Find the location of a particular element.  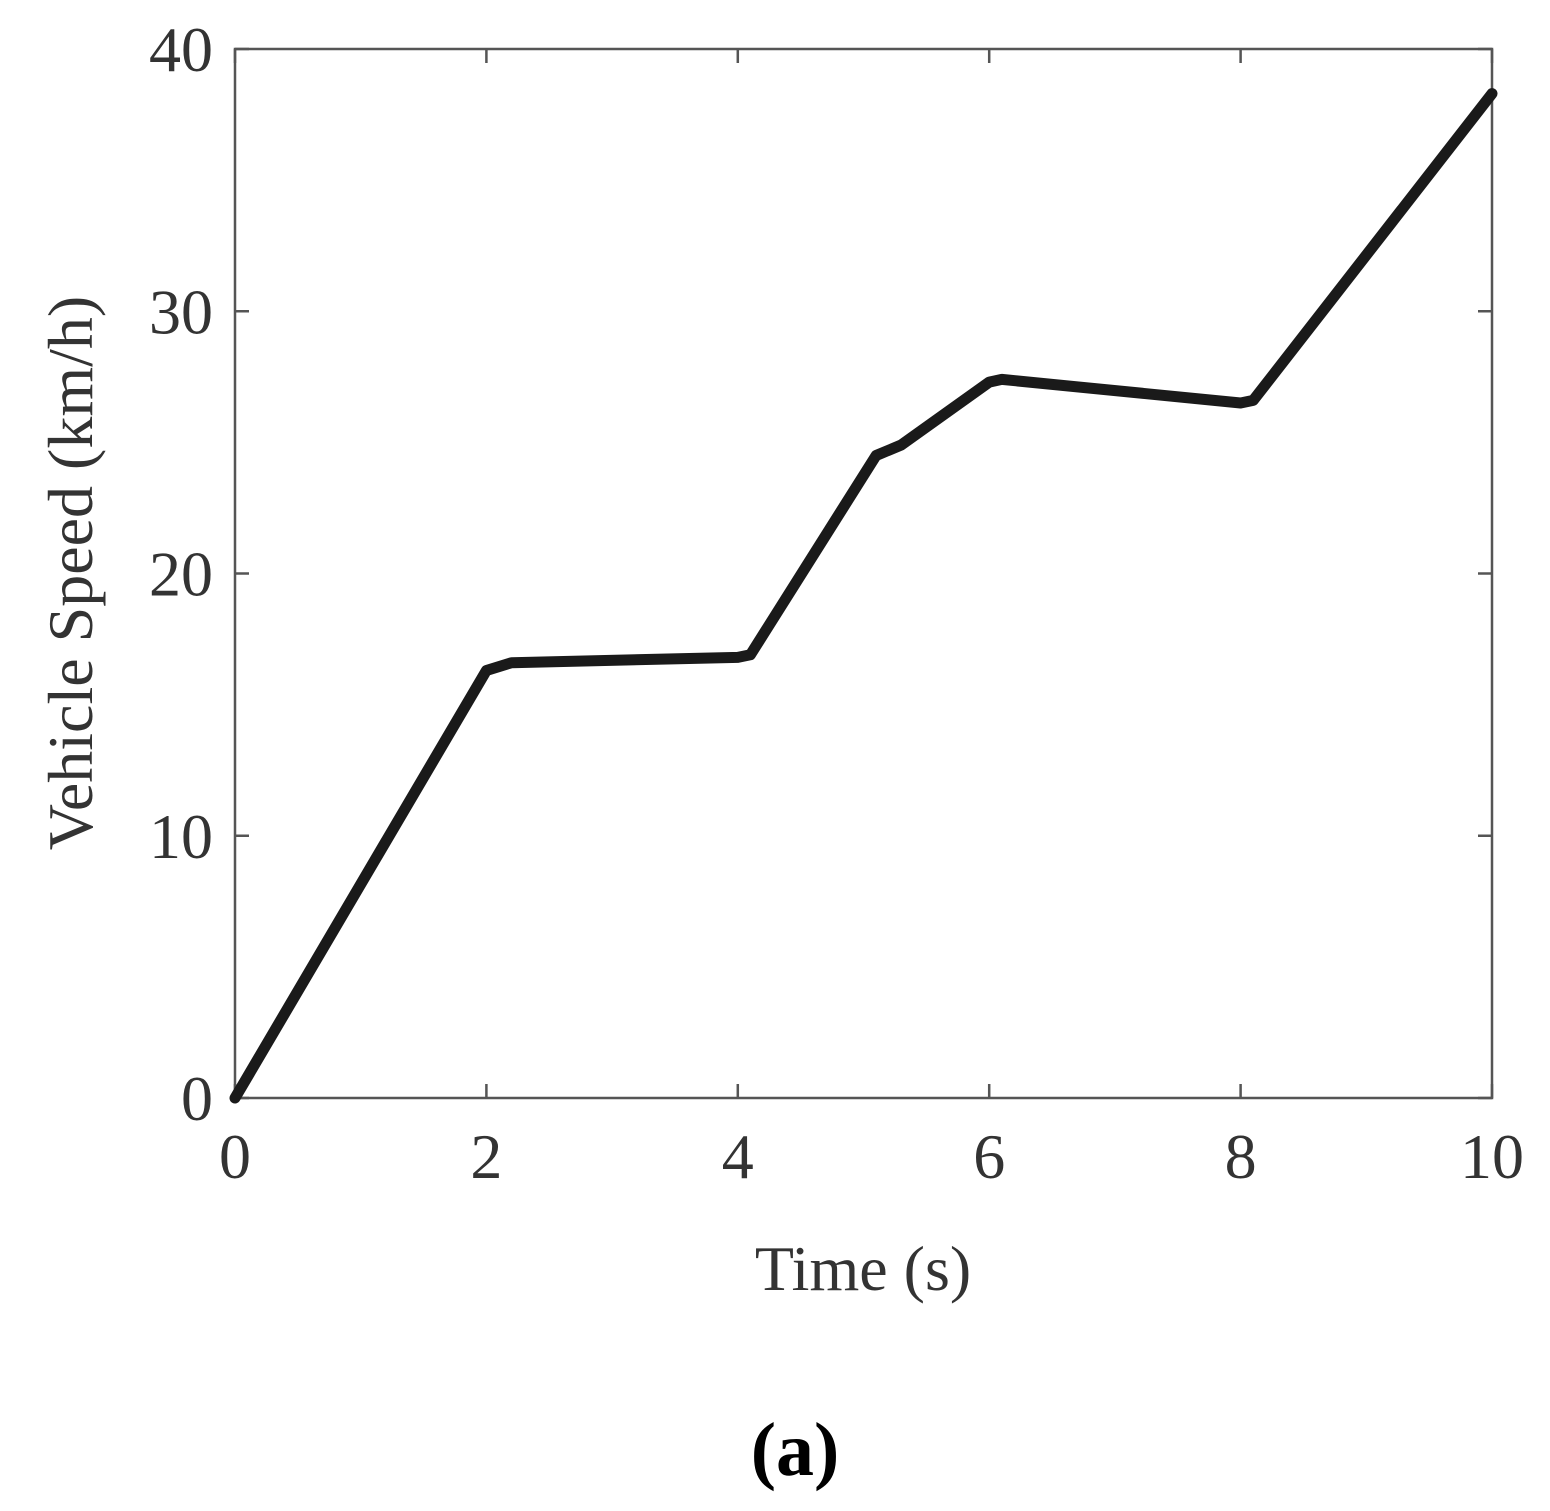

y-tick-label: 40 is located at coordinates (181, 49).